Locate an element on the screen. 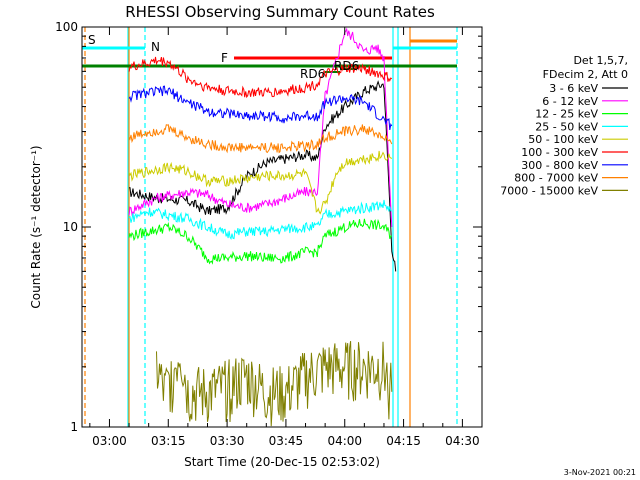 Image resolution: width=640 pixels, height=480 pixels. legend-entry-label: 100 - 300 keV is located at coordinates (559, 152).